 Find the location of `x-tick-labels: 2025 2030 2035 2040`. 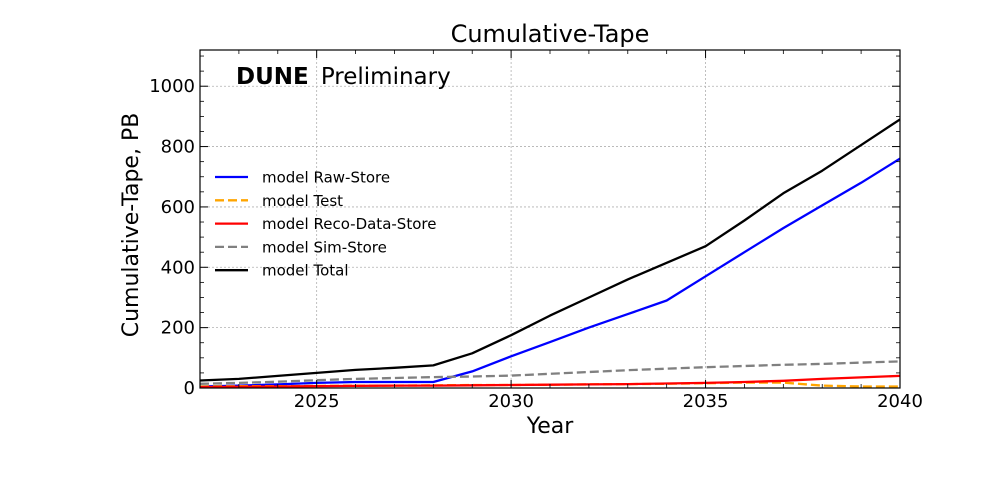

x-tick-labels: 2025 2030 2035 2040 is located at coordinates (608, 401).